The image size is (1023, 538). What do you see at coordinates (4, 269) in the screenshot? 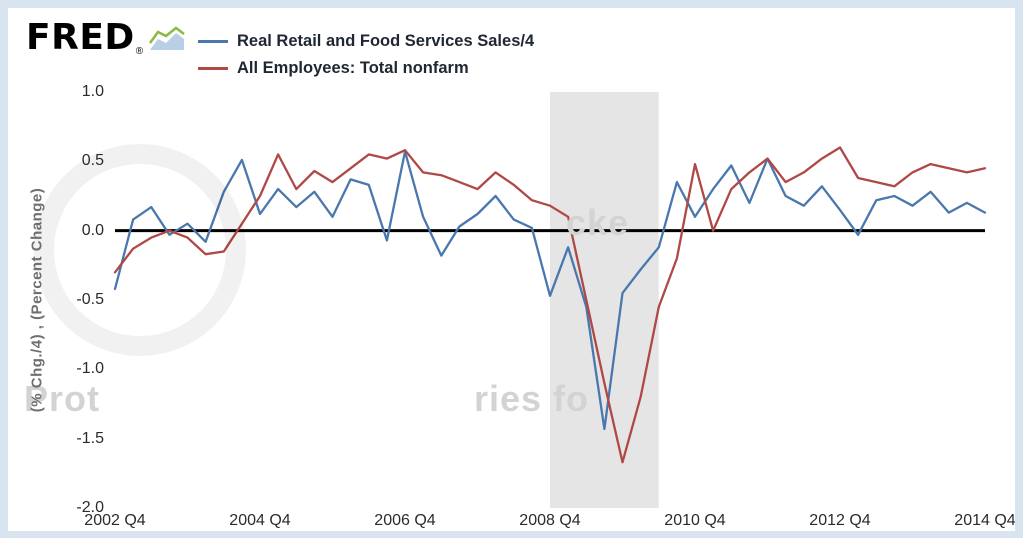
I see `frame-border-left` at bounding box center [4, 269].